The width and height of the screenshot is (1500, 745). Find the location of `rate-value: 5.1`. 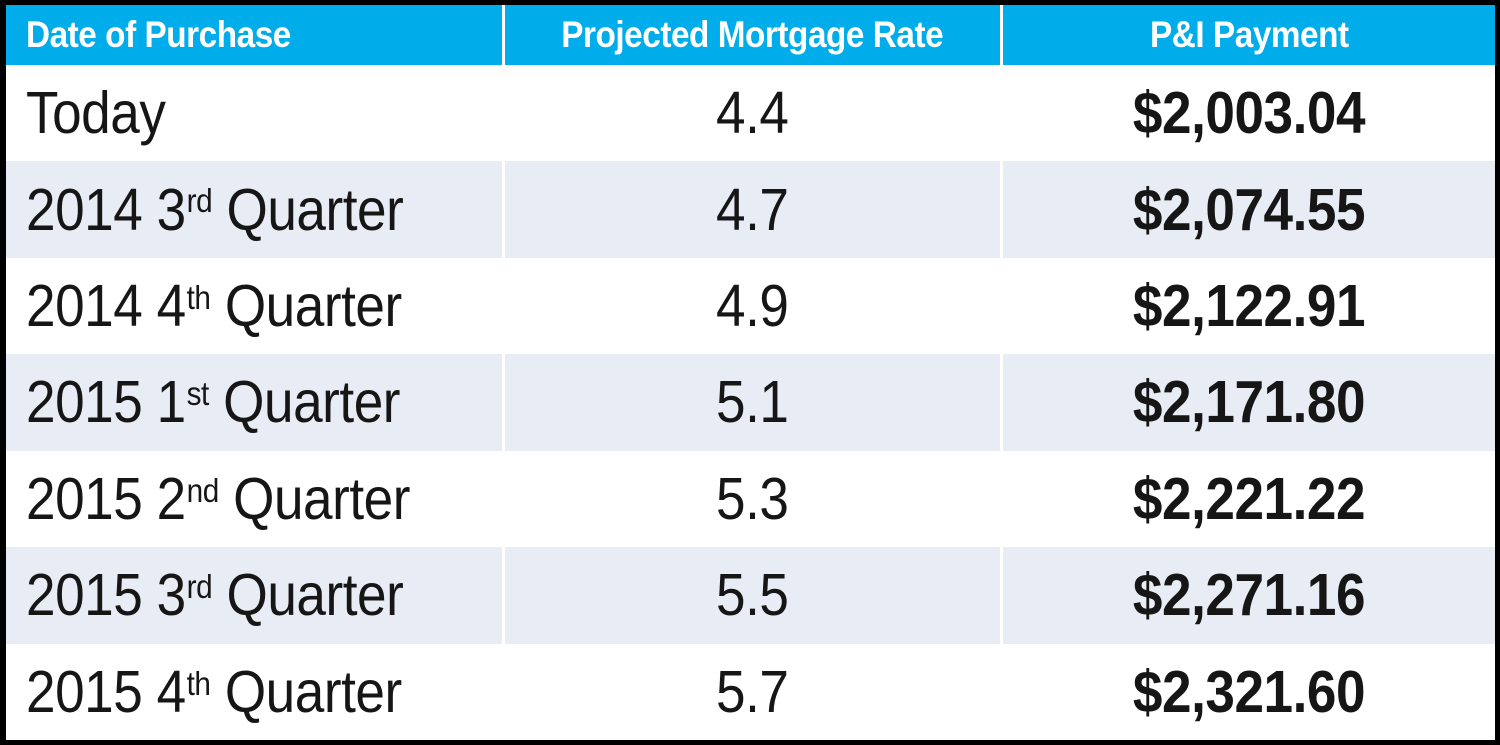

rate-value: 5.1 is located at coordinates (752, 402).